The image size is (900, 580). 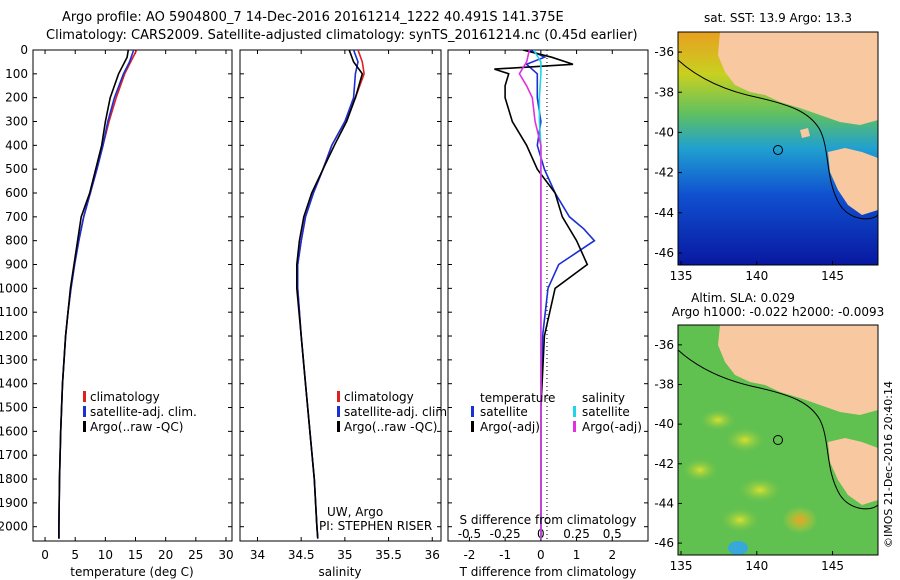 What do you see at coordinates (14, 479) in the screenshot?
I see `depth-tick-label: 1800` at bounding box center [14, 479].